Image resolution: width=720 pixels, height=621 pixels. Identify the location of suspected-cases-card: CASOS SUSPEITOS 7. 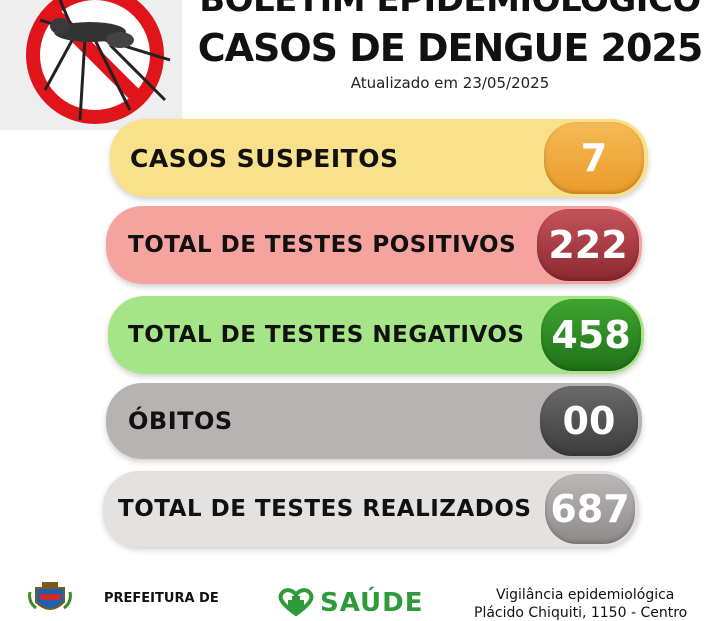
(379, 158).